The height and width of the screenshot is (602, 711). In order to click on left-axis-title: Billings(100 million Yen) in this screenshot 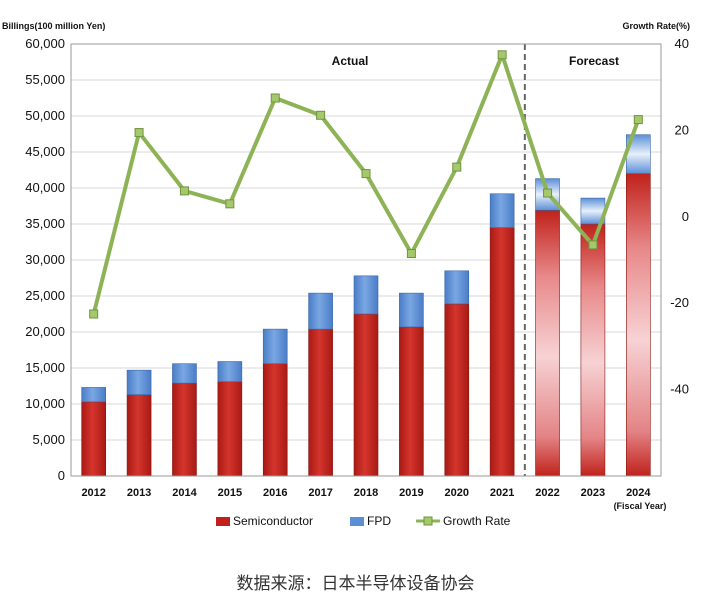, I will do `click(53, 26)`.